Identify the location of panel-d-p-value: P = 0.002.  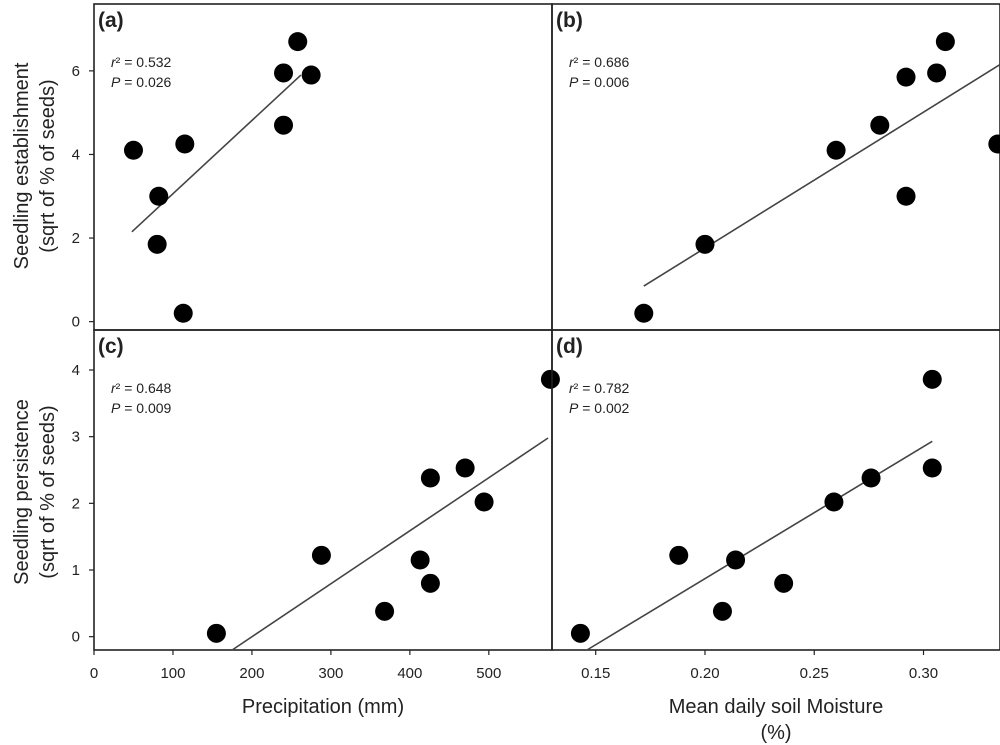
(599, 408).